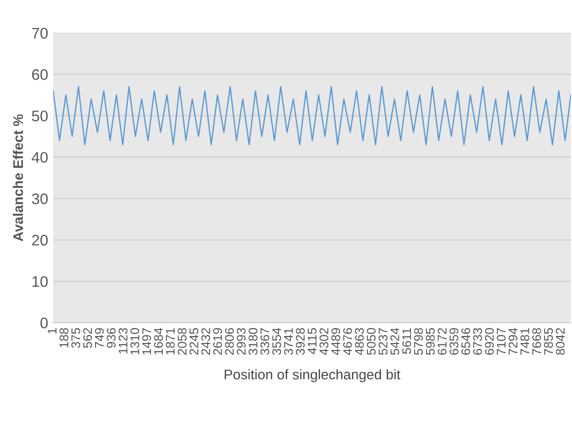  What do you see at coordinates (170, 341) in the screenshot?
I see `x-tick-label: 1871` at bounding box center [170, 341].